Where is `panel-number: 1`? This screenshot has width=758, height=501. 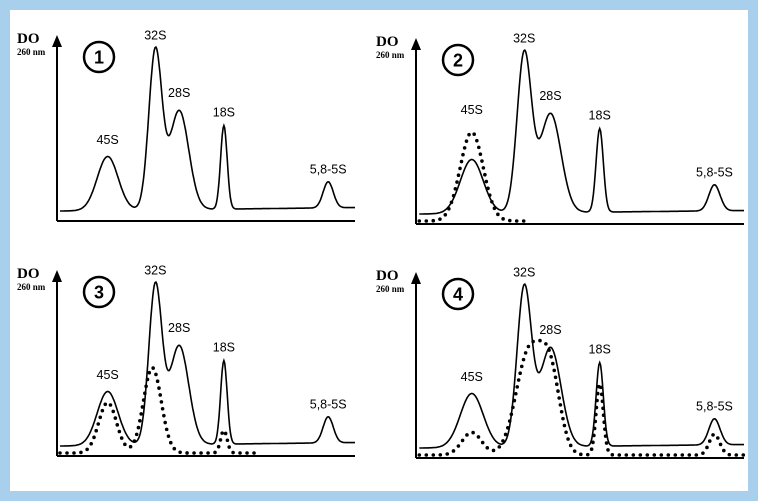
panel-number: 1 is located at coordinates (99, 58).